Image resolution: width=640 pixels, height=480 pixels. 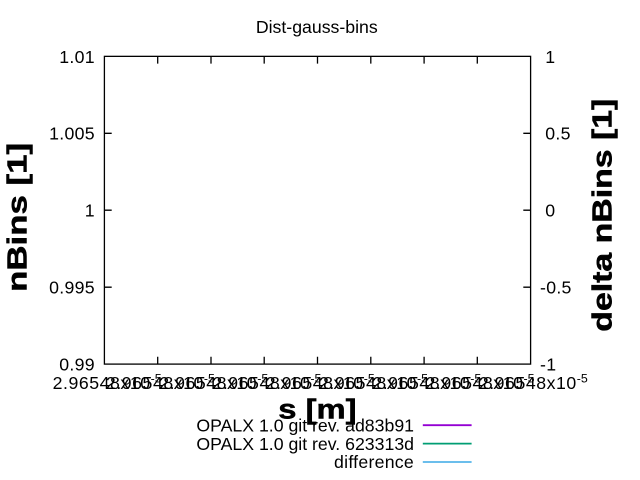 I want to click on svg-text: difference, so click(x=374, y=462).